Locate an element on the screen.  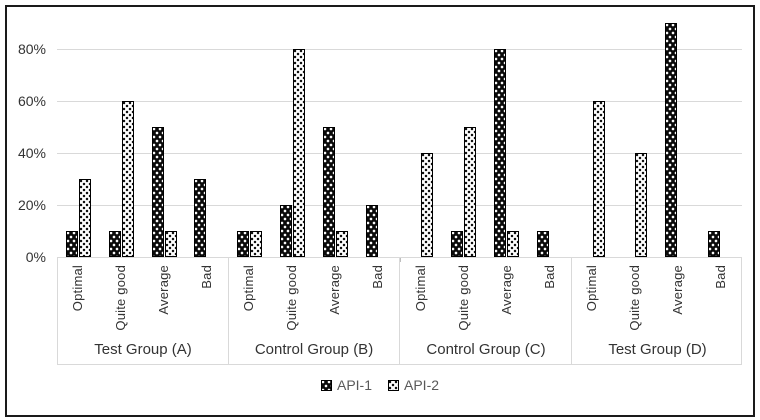
bar-api-1-bad-group0 is located at coordinates (200, 218).